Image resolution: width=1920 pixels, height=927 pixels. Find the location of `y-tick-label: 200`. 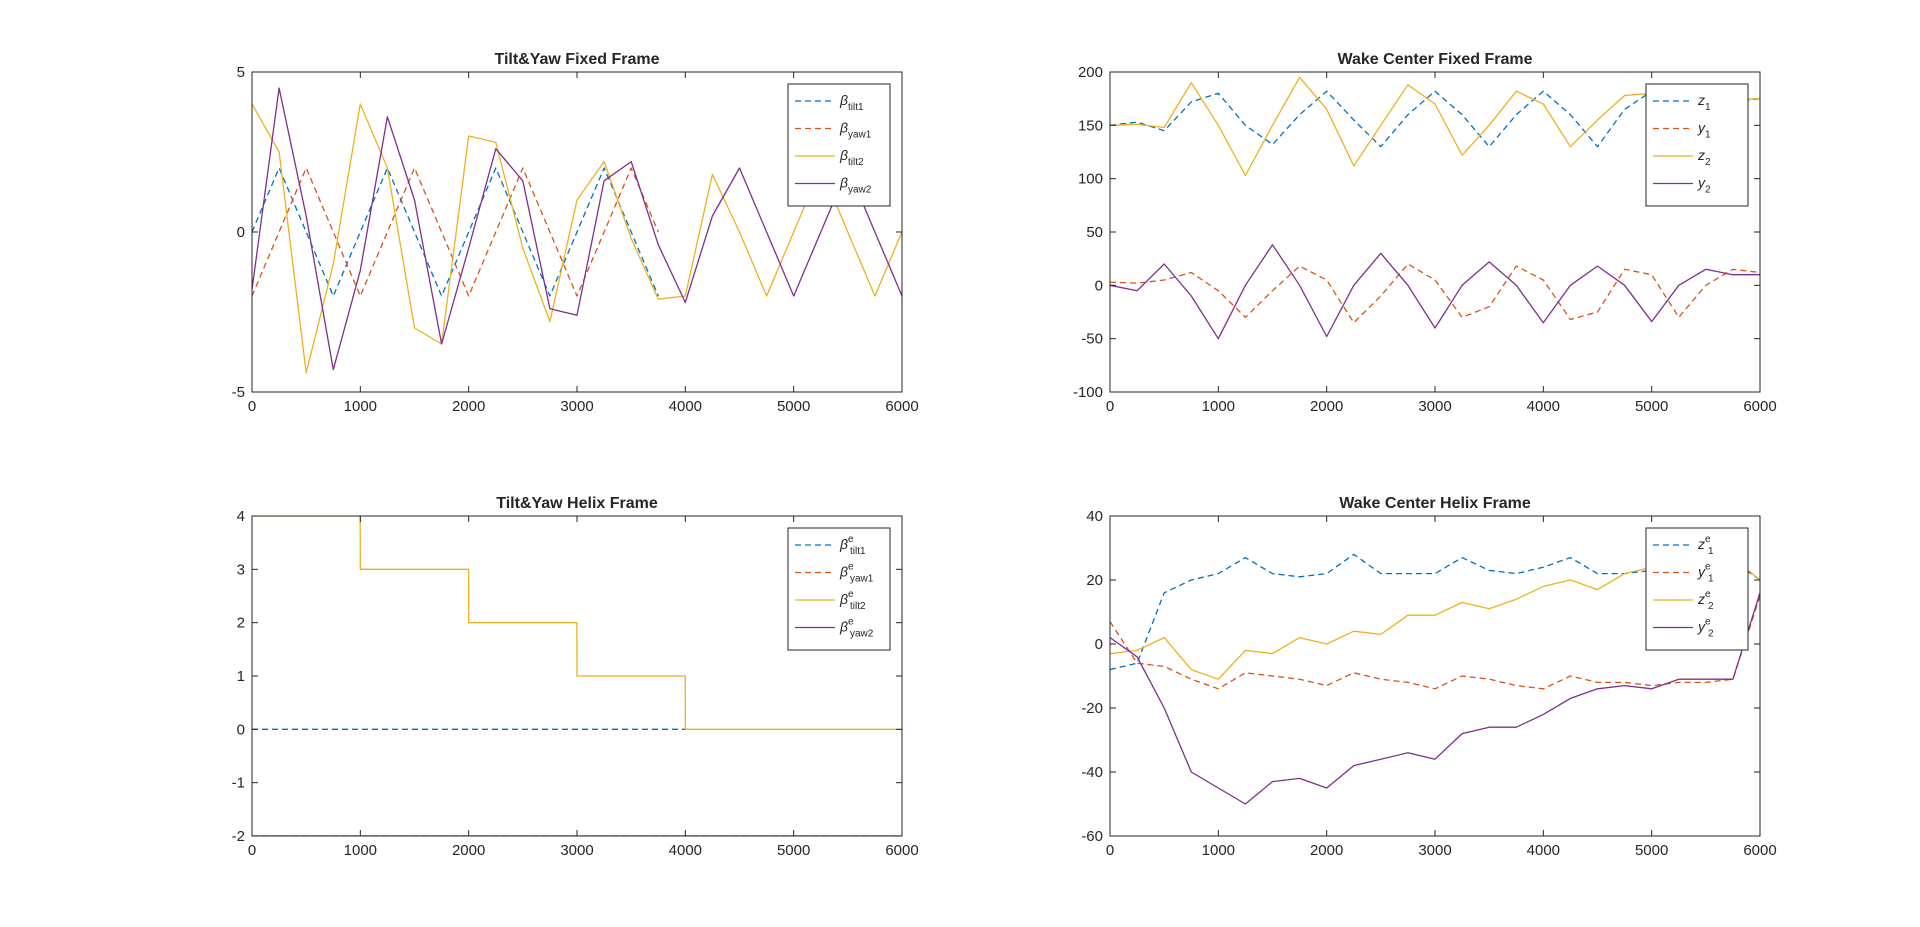

y-tick-label: 200 is located at coordinates (1090, 72).